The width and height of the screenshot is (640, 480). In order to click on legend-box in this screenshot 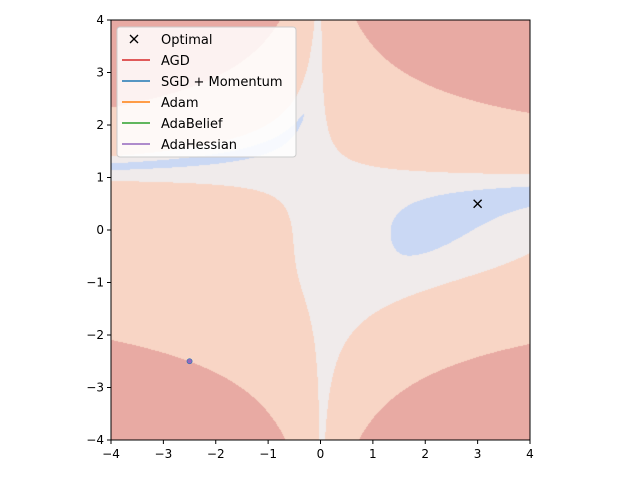, I will do `click(206, 92)`.